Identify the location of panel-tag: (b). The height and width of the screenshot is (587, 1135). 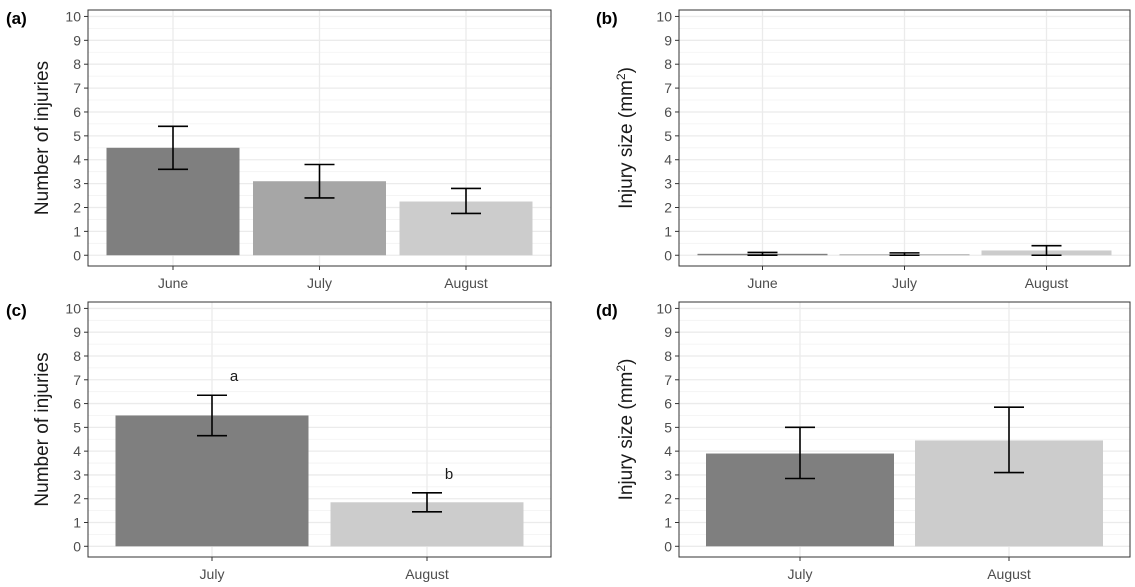
(607, 18).